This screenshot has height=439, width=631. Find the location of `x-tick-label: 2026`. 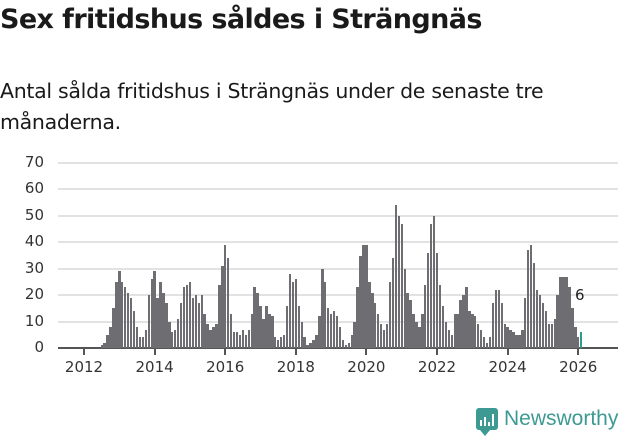

x-tick-label: 2026 is located at coordinates (578, 367).